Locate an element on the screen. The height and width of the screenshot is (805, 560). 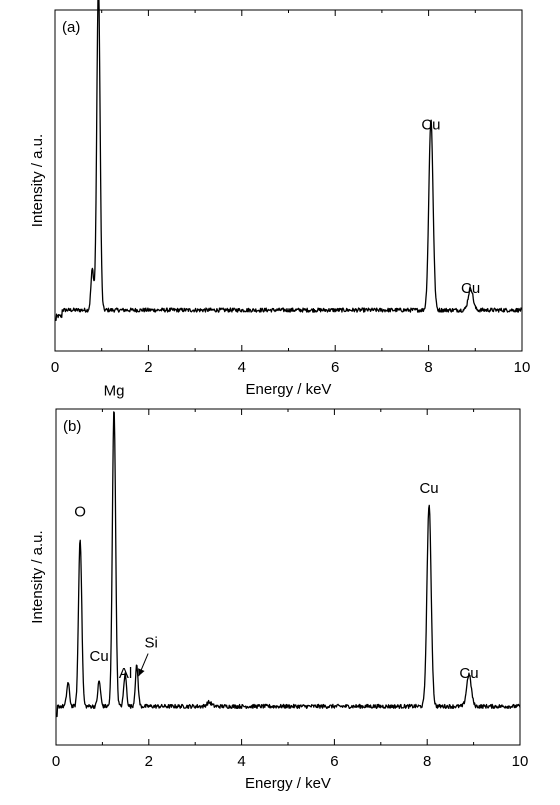
peak-label-al: Al is located at coordinates (125, 673).